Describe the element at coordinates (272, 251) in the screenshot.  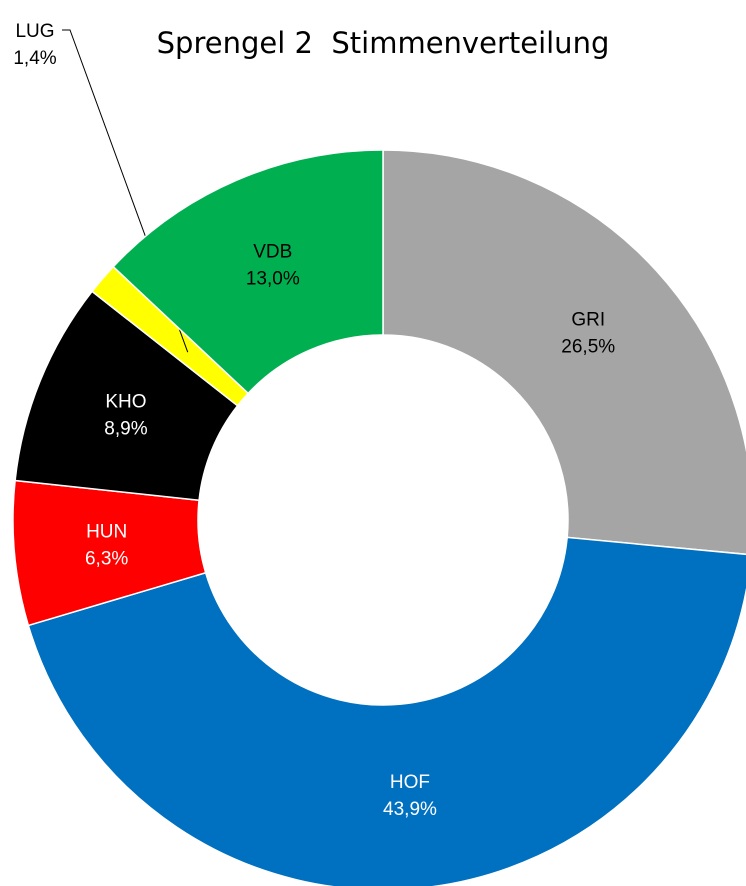
I see `category-label: VDB` at that location.